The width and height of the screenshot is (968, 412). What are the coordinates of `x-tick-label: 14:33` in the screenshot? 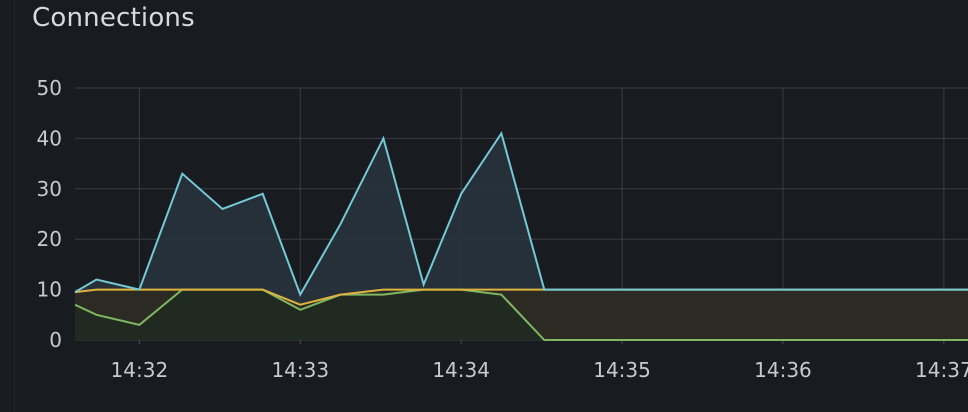 It's located at (300, 370).